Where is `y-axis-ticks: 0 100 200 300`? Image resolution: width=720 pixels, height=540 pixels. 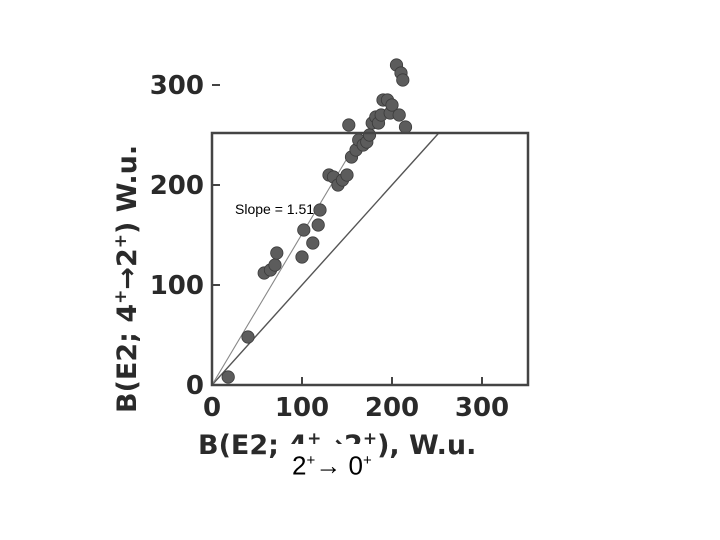
y-axis-ticks: 0 100 200 300 is located at coordinates (185, 236).